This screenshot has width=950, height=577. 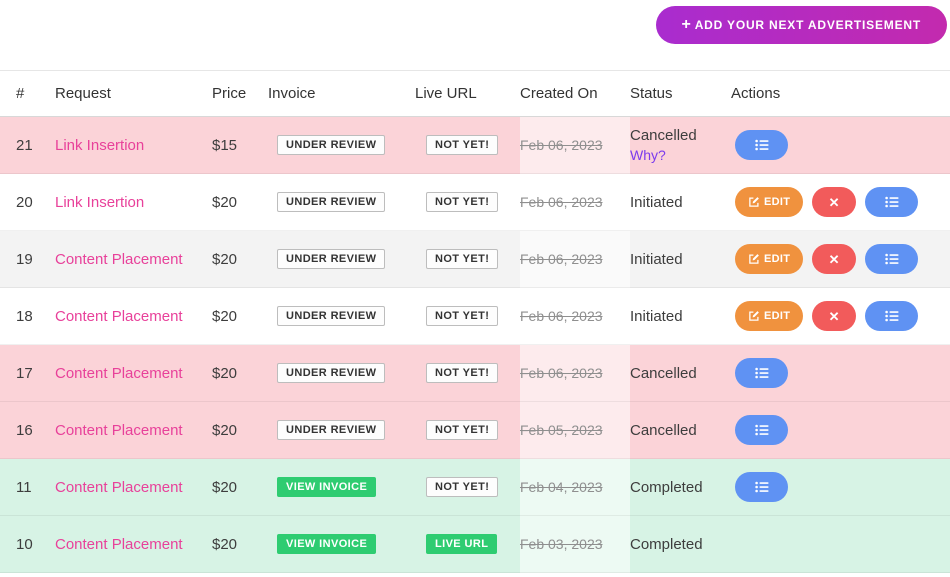 I want to click on status-text: Completed, so click(x=666, y=544).